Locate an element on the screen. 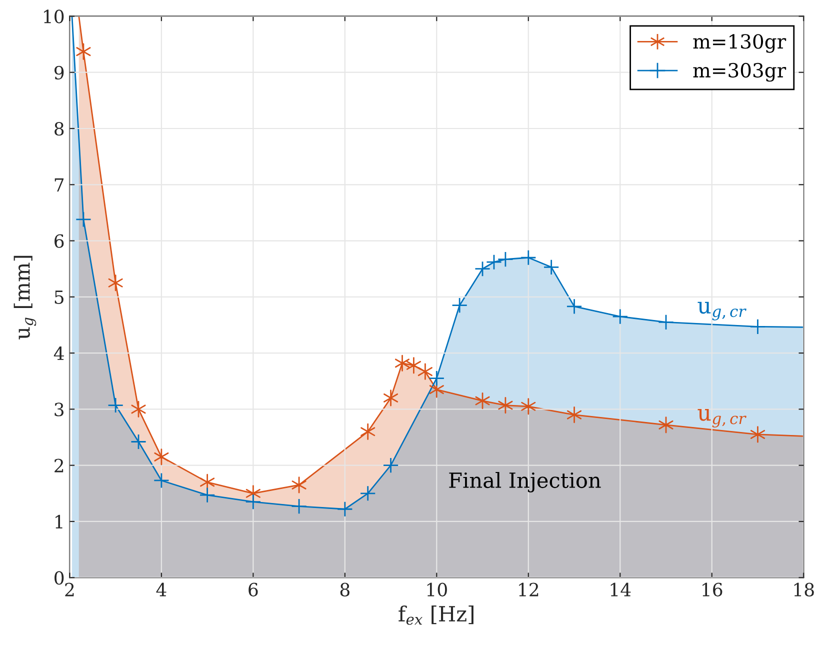  x-tick-label: 18 is located at coordinates (804, 589).